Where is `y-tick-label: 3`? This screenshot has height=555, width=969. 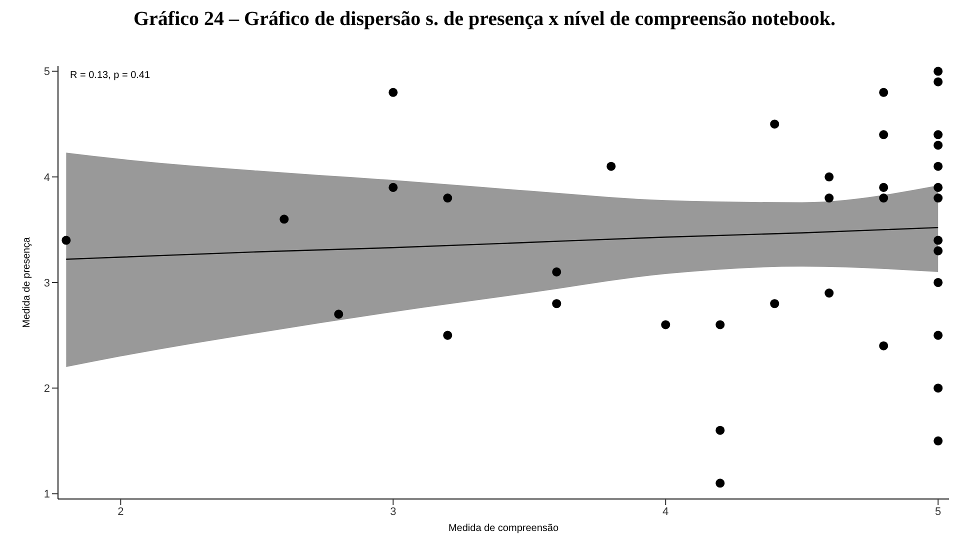 y-tick-label: 3 is located at coordinates (47, 283).